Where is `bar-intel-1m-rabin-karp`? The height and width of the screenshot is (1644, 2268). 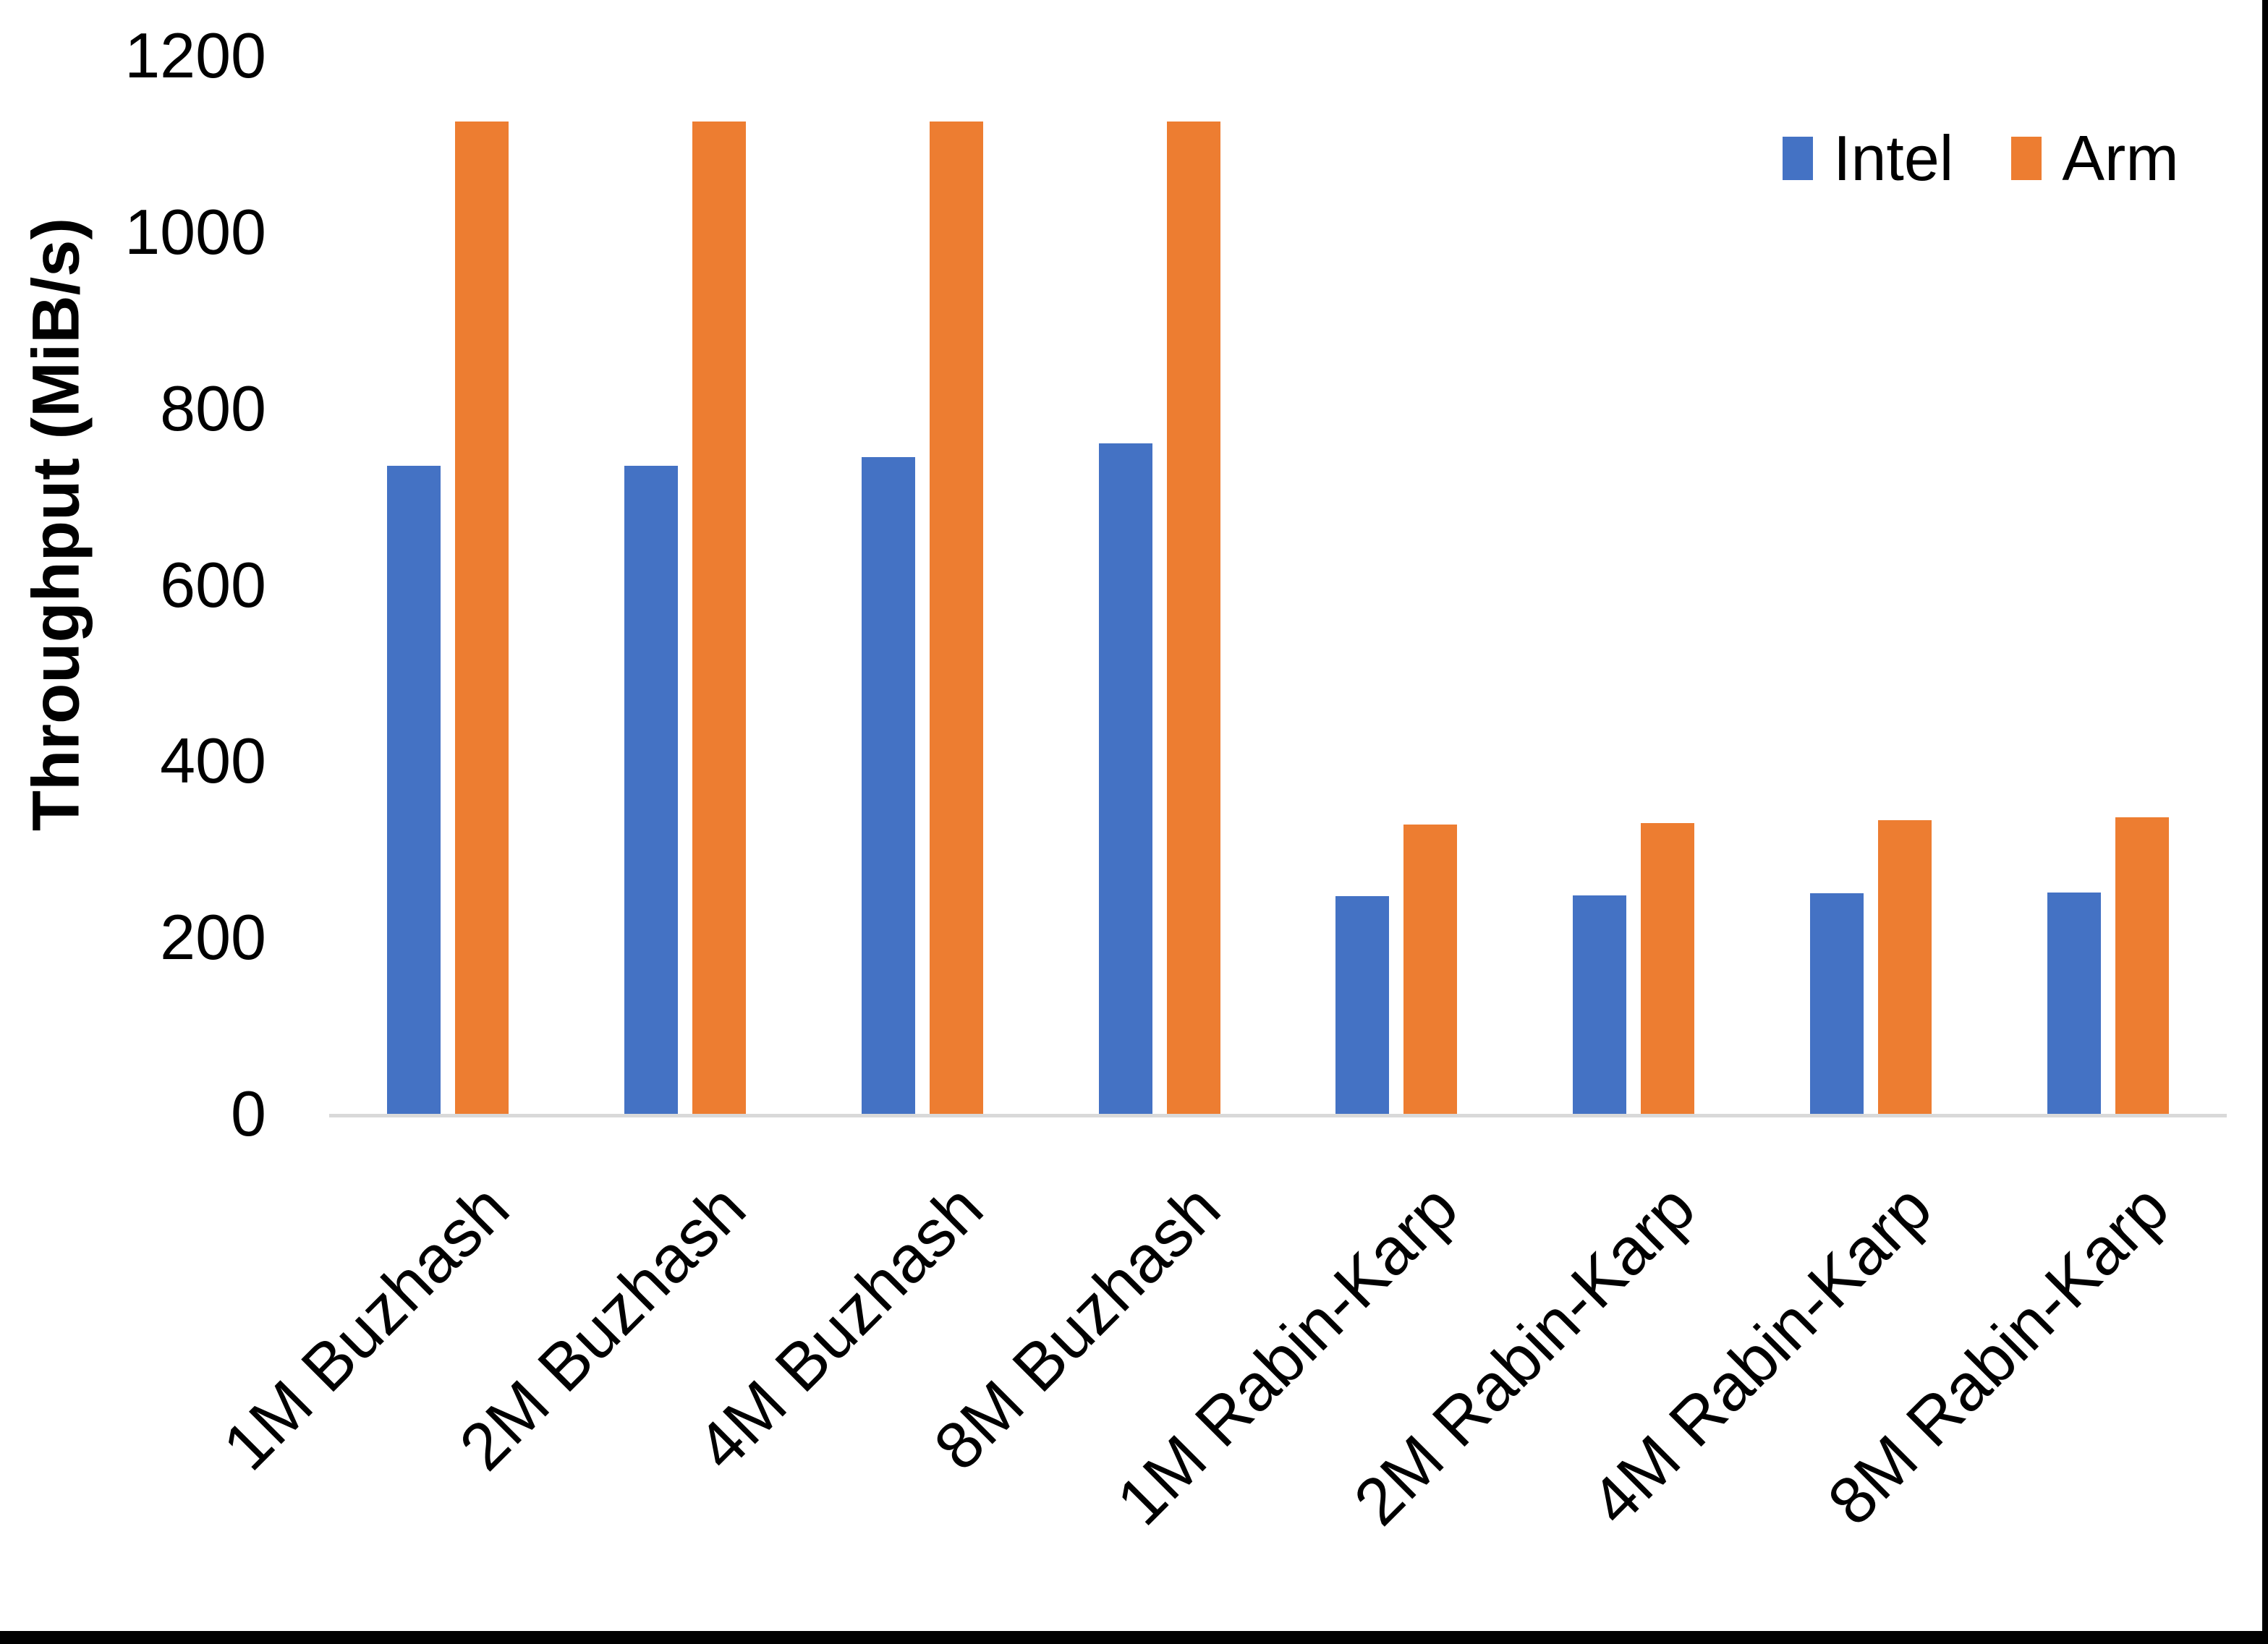
bar-intel-1m-rabin-karp is located at coordinates (1362, 1004).